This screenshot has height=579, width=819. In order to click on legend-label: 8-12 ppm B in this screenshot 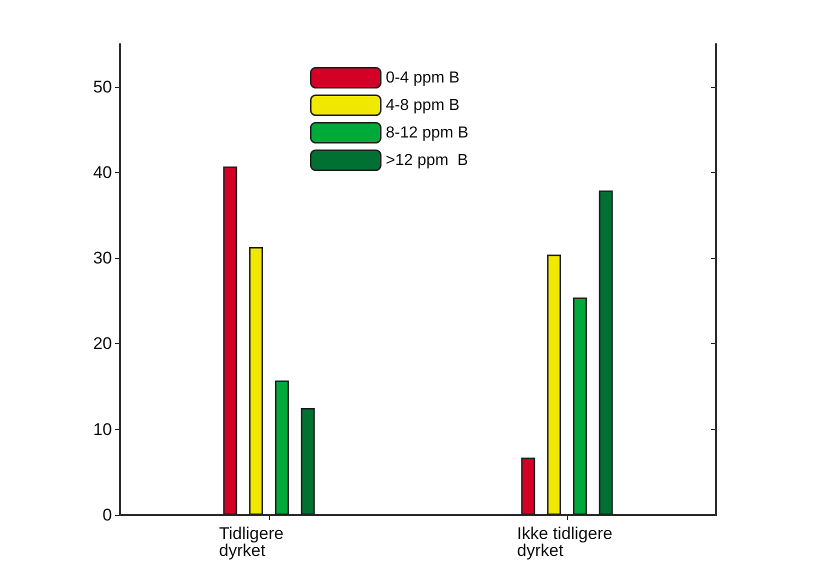, I will do `click(427, 133)`.